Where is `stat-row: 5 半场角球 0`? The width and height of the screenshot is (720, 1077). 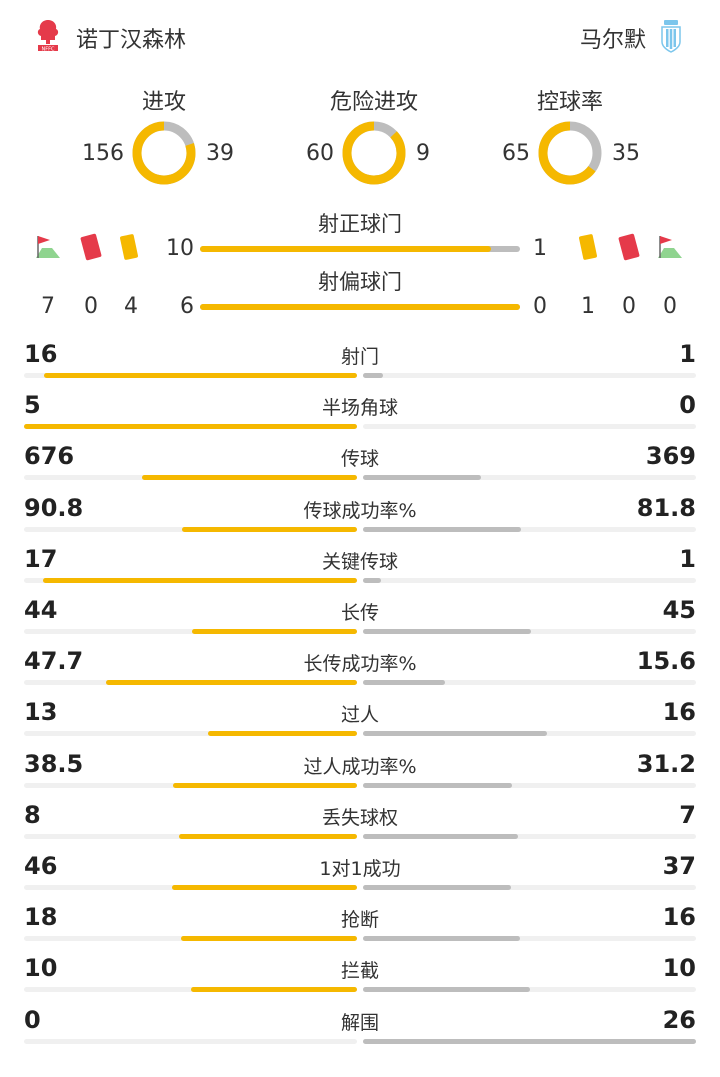 stat-row: 5 半场角球 0 is located at coordinates (360, 417).